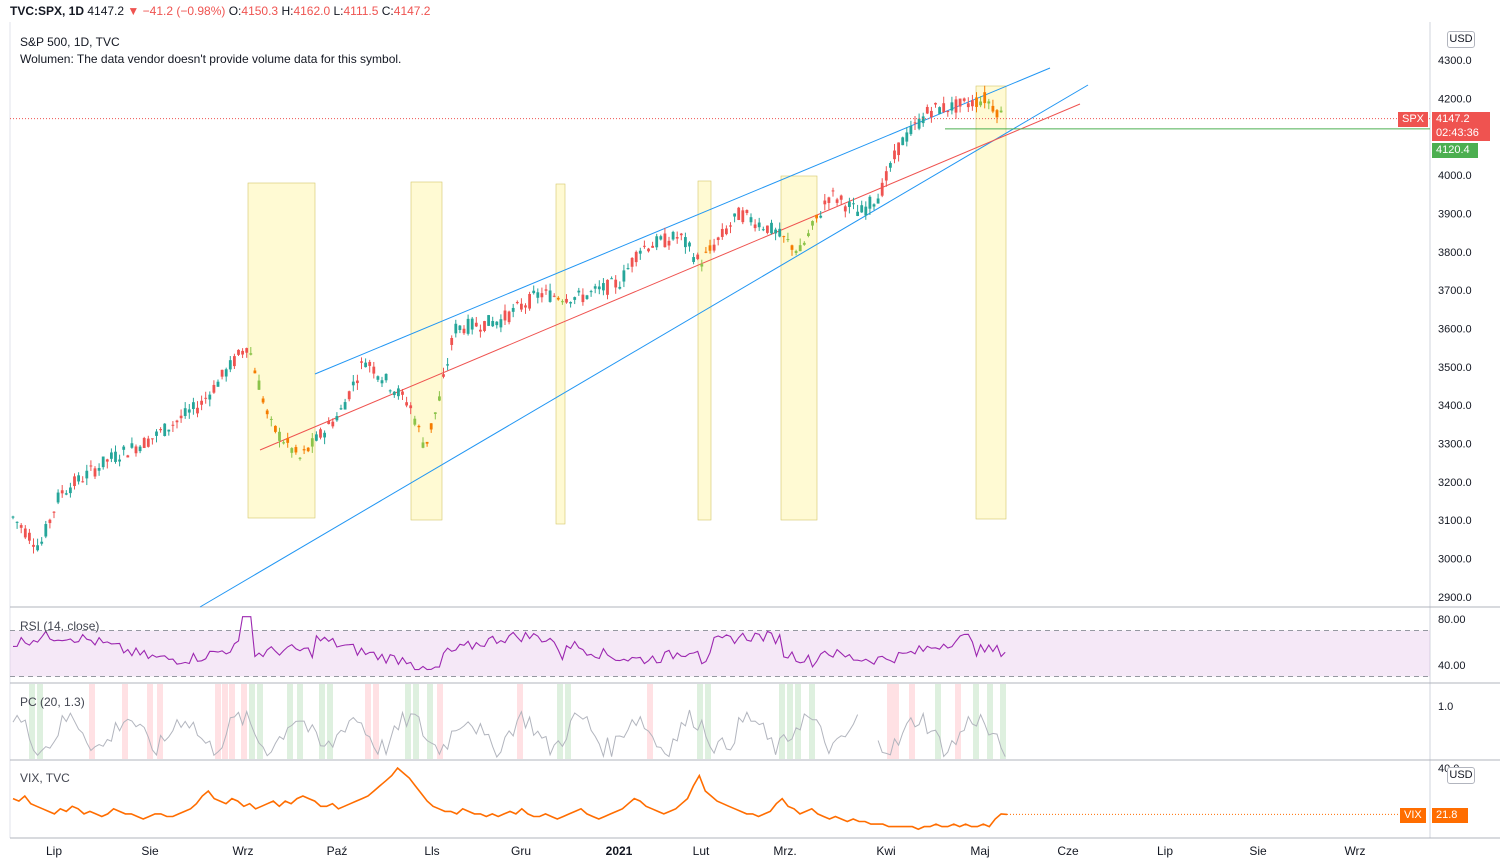  I want to click on spx-label-tag: SPX, so click(1413, 119).